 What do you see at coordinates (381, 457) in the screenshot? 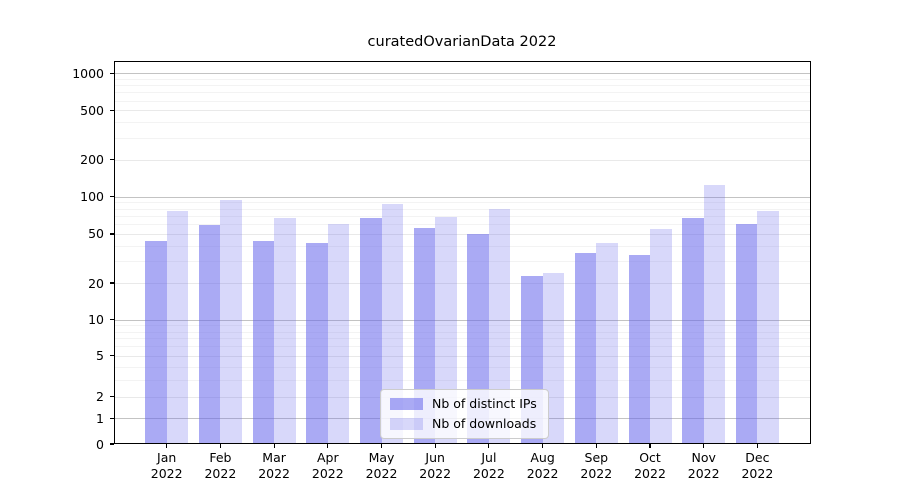
I see `x-tick-month: May` at bounding box center [381, 457].